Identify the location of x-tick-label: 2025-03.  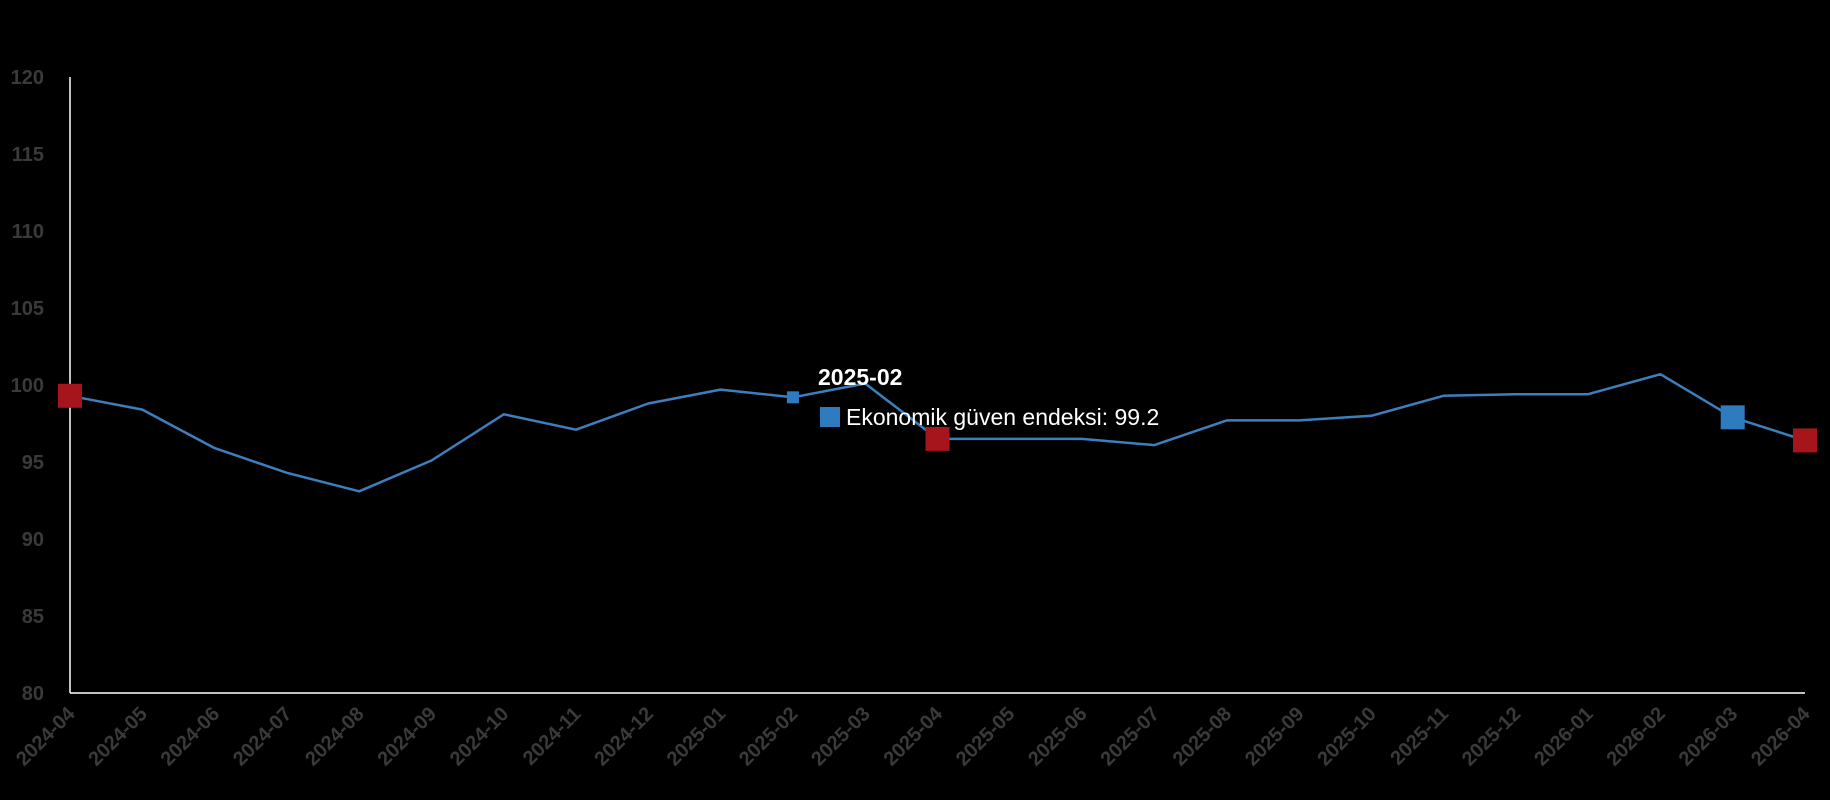
(840, 736).